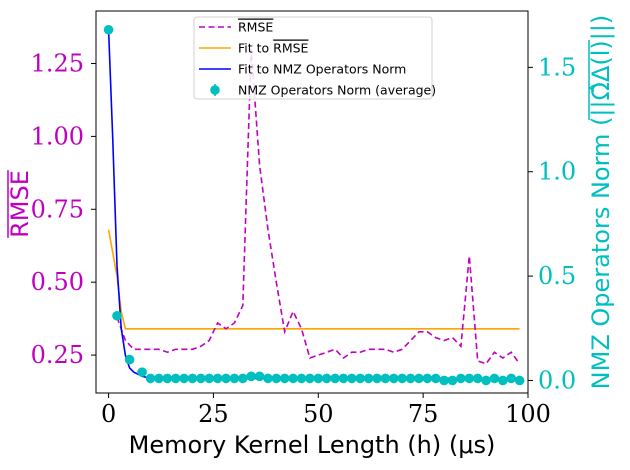 The width and height of the screenshot is (630, 470). What do you see at coordinates (255, 27) in the screenshot?
I see `legend-label: RMSE` at bounding box center [255, 27].